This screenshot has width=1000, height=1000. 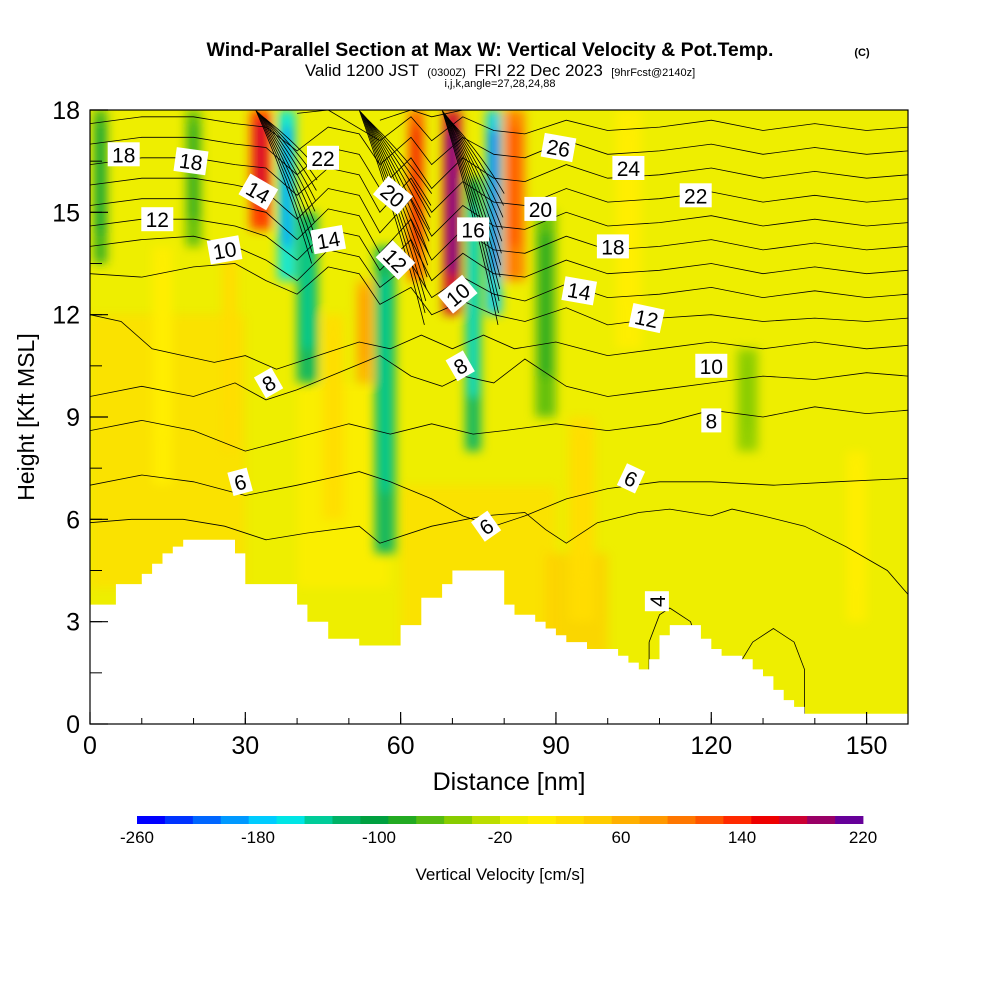 What do you see at coordinates (499, 84) in the screenshot?
I see `chart-subtitle-indices: i,j,k,angle=27,28,24,88` at bounding box center [499, 84].